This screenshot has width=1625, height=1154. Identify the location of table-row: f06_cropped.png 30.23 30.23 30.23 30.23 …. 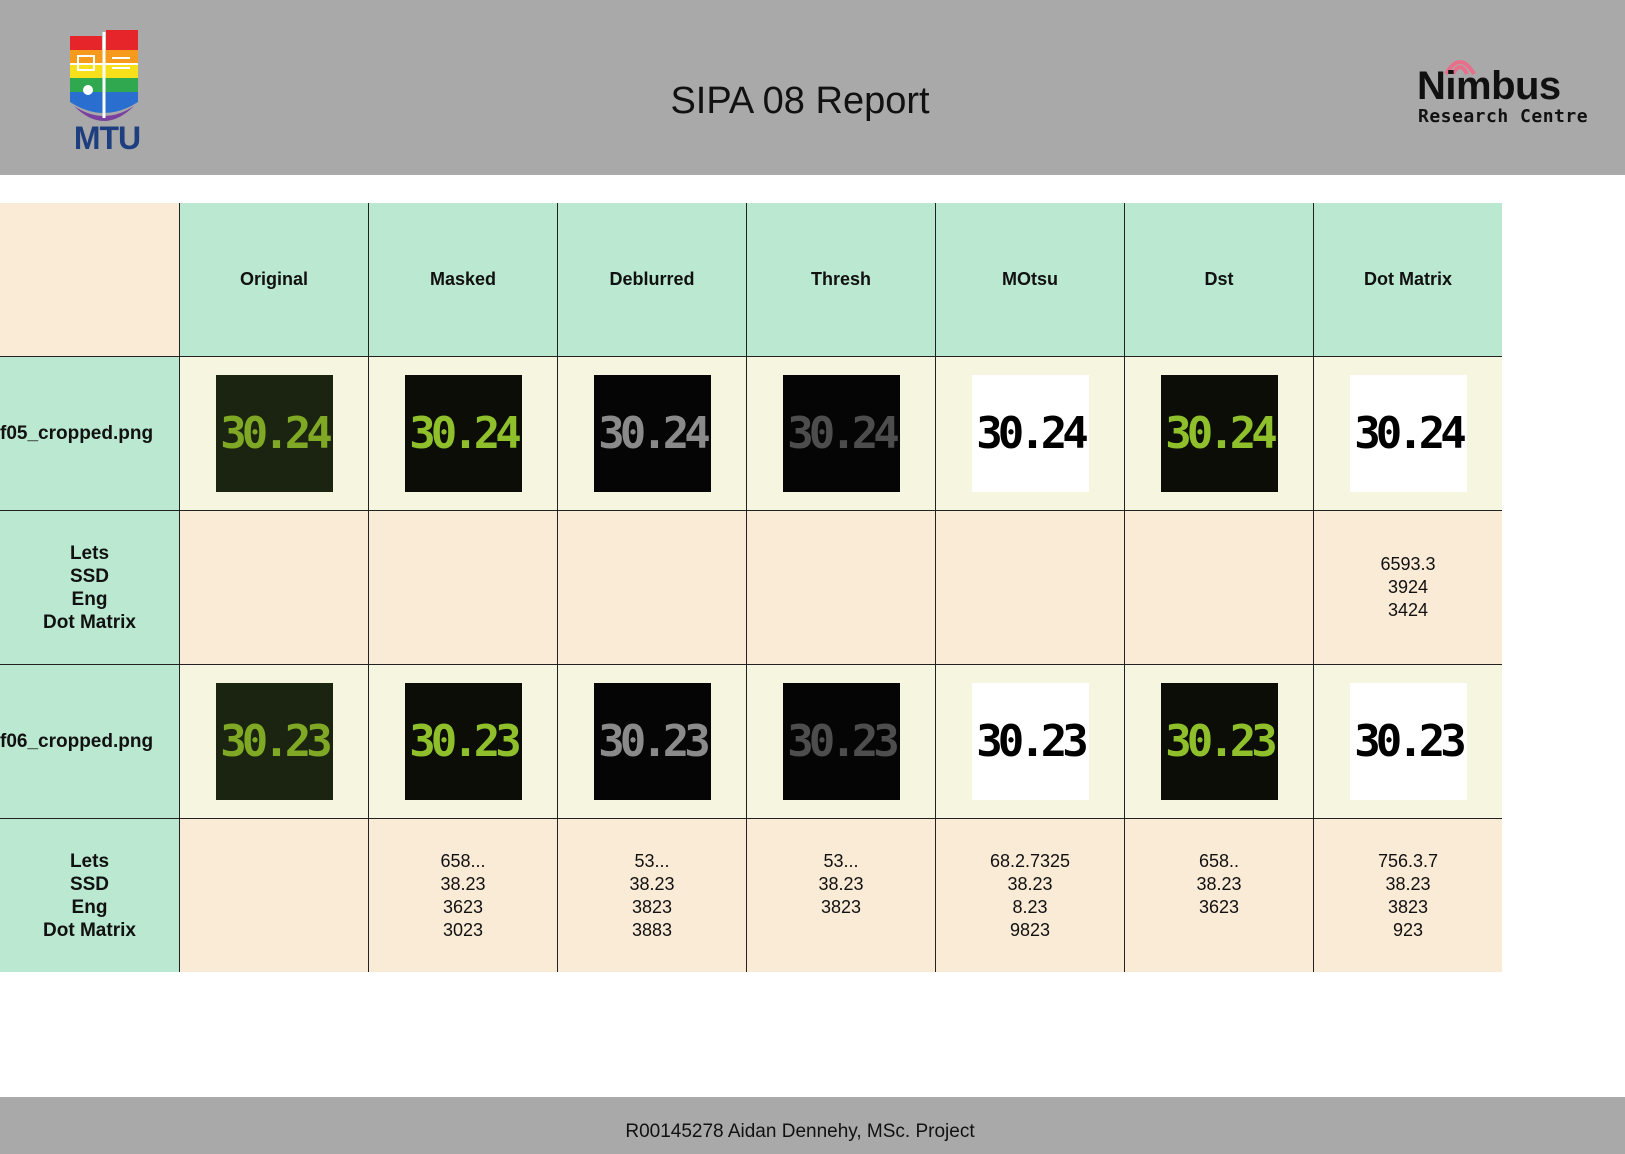
(751, 741).